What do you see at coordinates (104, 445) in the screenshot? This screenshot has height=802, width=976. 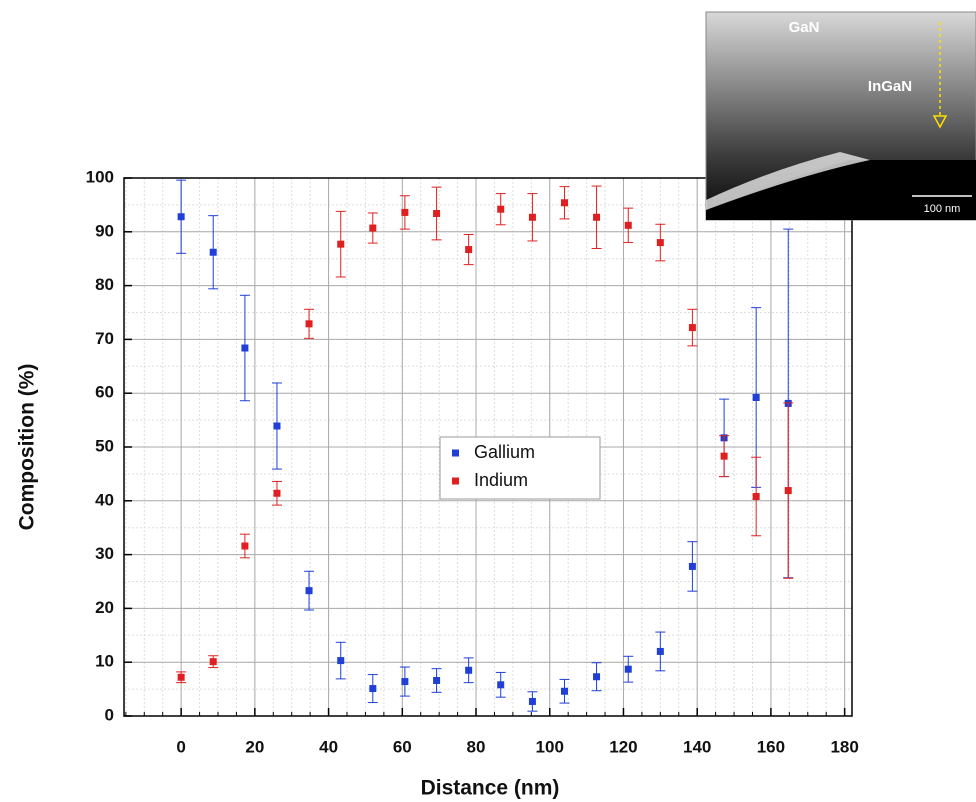 I see `y-tick-label: 50` at bounding box center [104, 445].